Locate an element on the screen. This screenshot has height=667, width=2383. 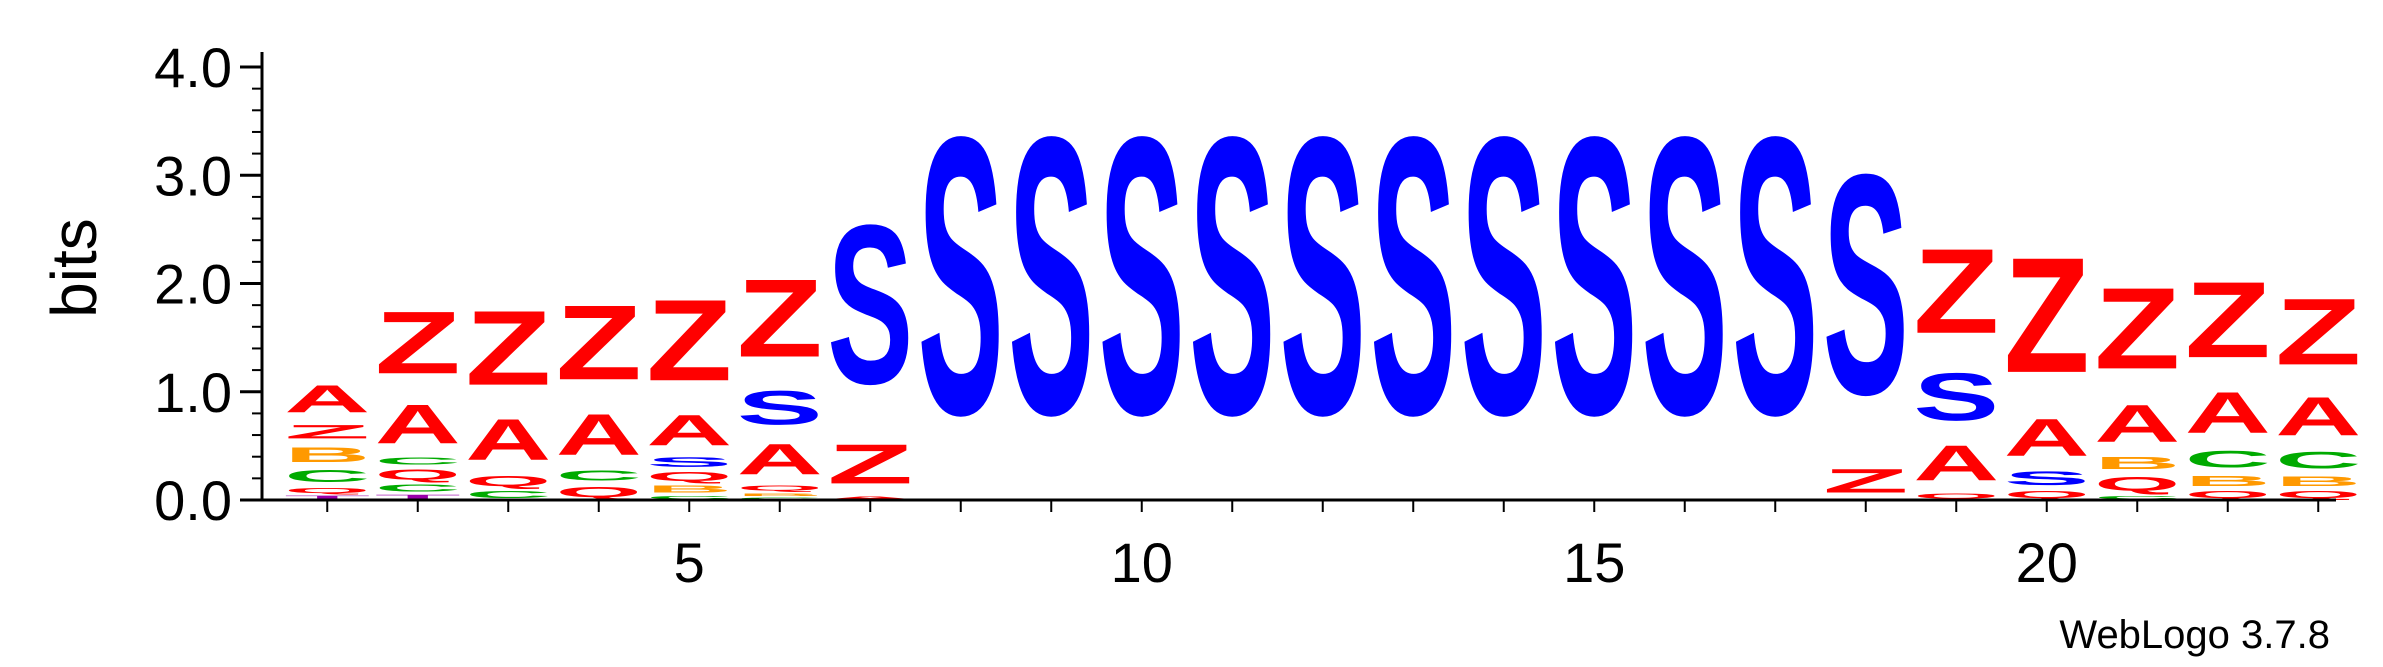
y-axis-label: bits is located at coordinates (74, 268).